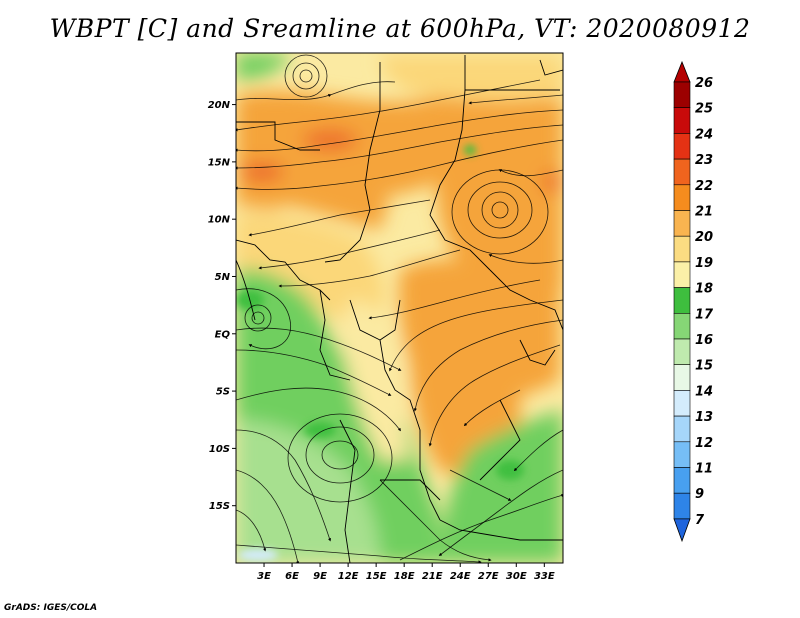 This screenshot has width=800, height=618. I want to click on colorbar-label: 15, so click(704, 366).